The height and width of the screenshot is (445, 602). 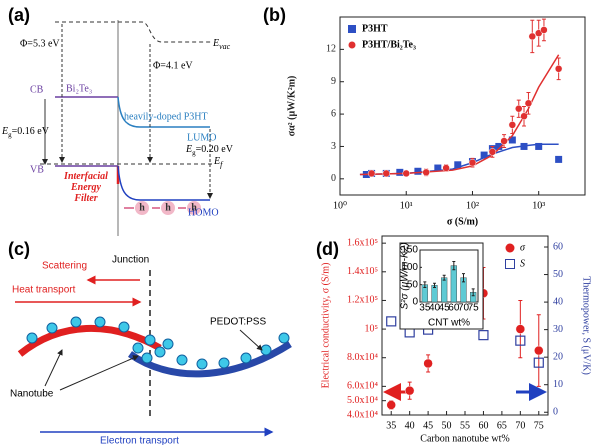 What do you see at coordinates (40, 43) in the screenshot?
I see `label: Φ=5.3 eV` at bounding box center [40, 43].